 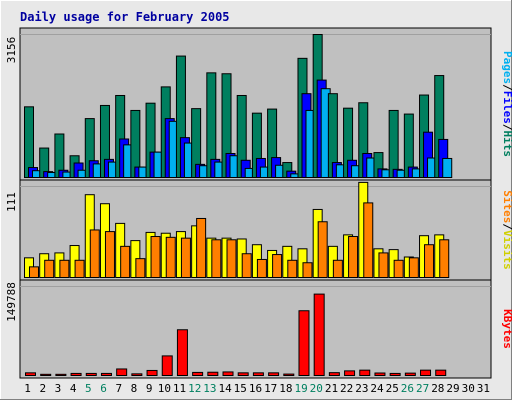 I want to click on legend-top: Pages/Files/Hits, so click(x=506, y=104).